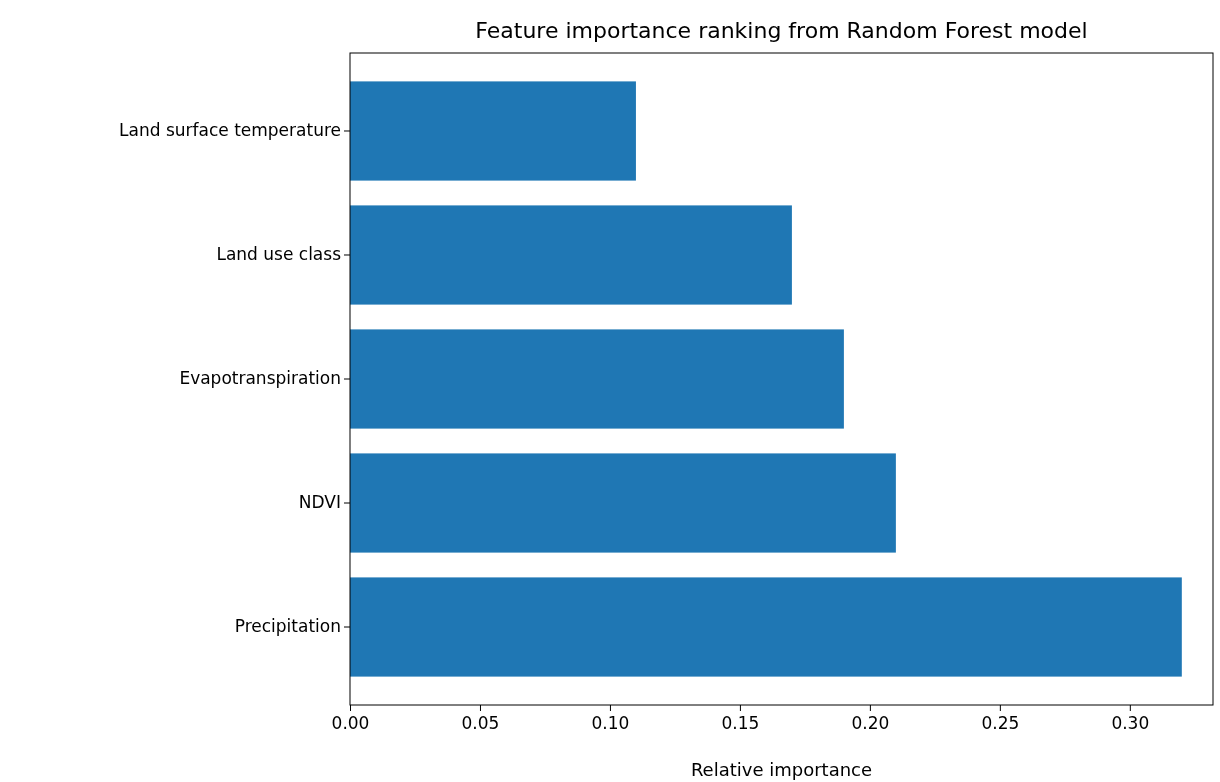 The width and height of the screenshot is (1220, 782). I want to click on x-tick-label: 0.05, so click(480, 723).